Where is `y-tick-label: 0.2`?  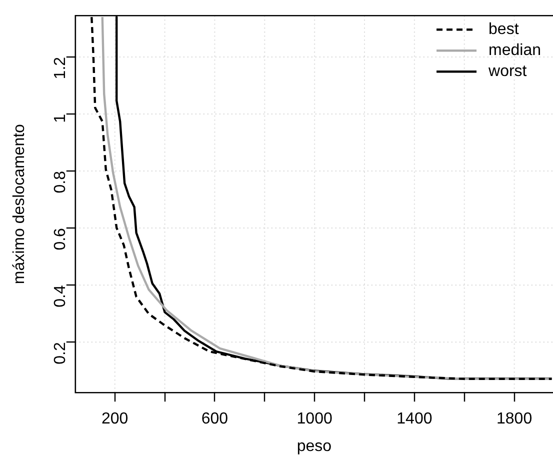
y-tick-label: 0.2 is located at coordinates (60, 353).